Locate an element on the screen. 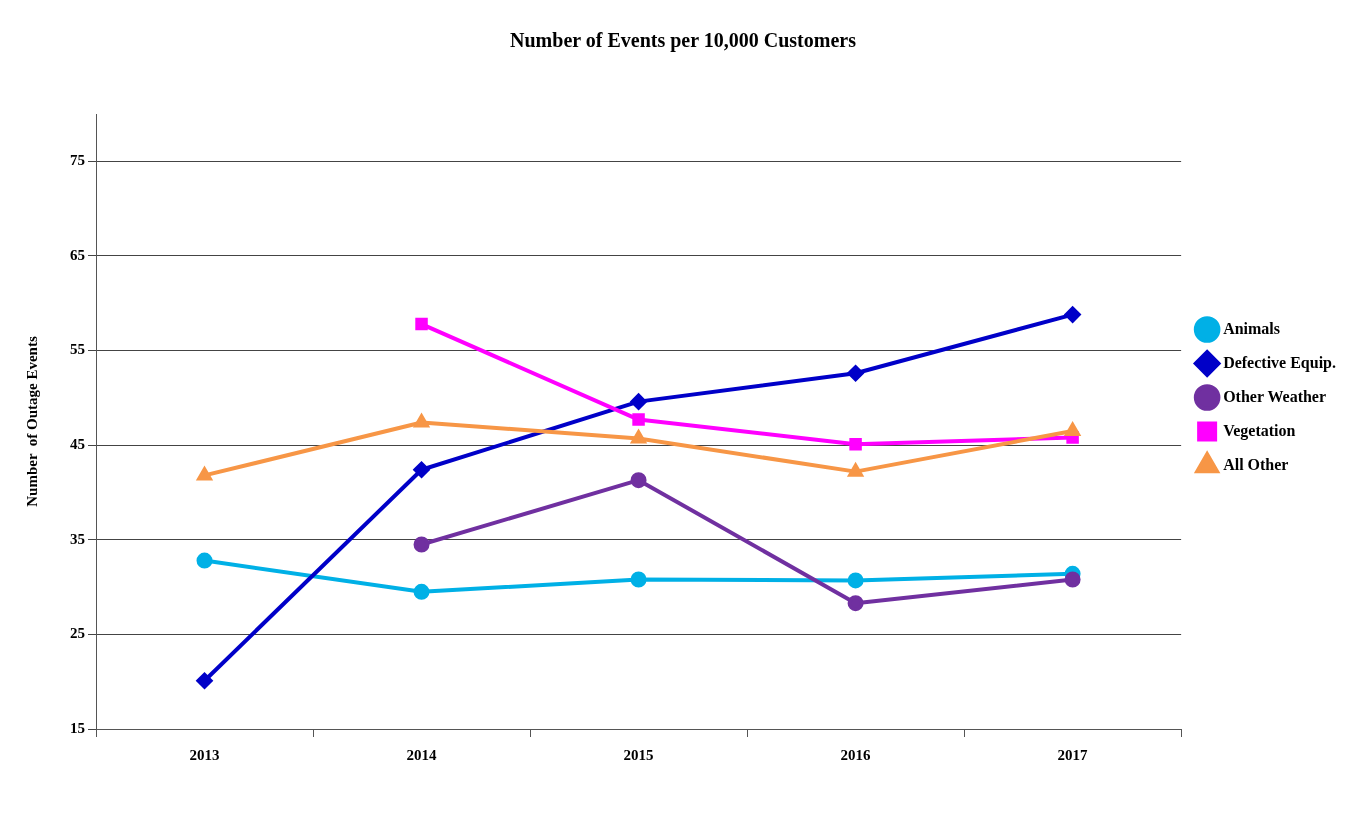  y-tick-label: 15 is located at coordinates (77, 727).